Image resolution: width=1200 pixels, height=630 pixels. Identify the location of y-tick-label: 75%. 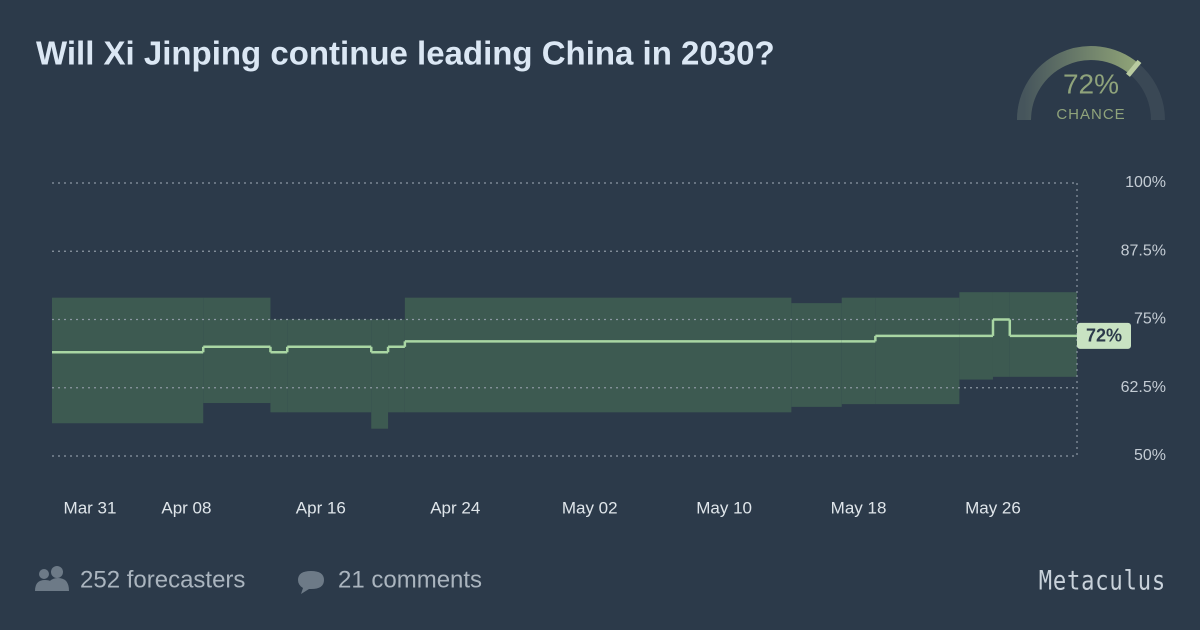
(1150, 319).